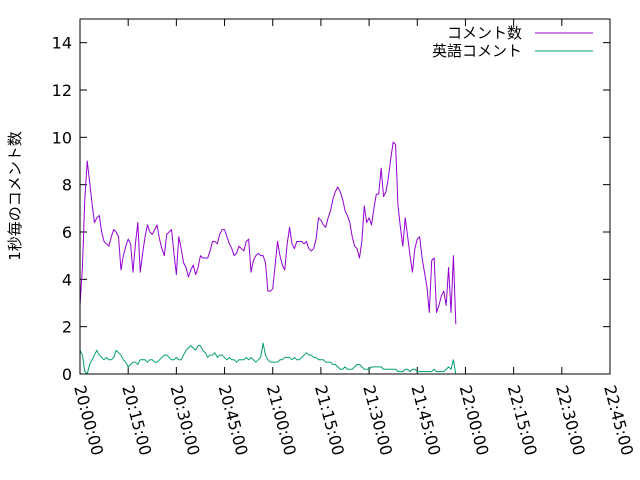 The width and height of the screenshot is (640, 480). Describe the element at coordinates (67, 185) in the screenshot. I see `y-tick-label: 8` at that location.